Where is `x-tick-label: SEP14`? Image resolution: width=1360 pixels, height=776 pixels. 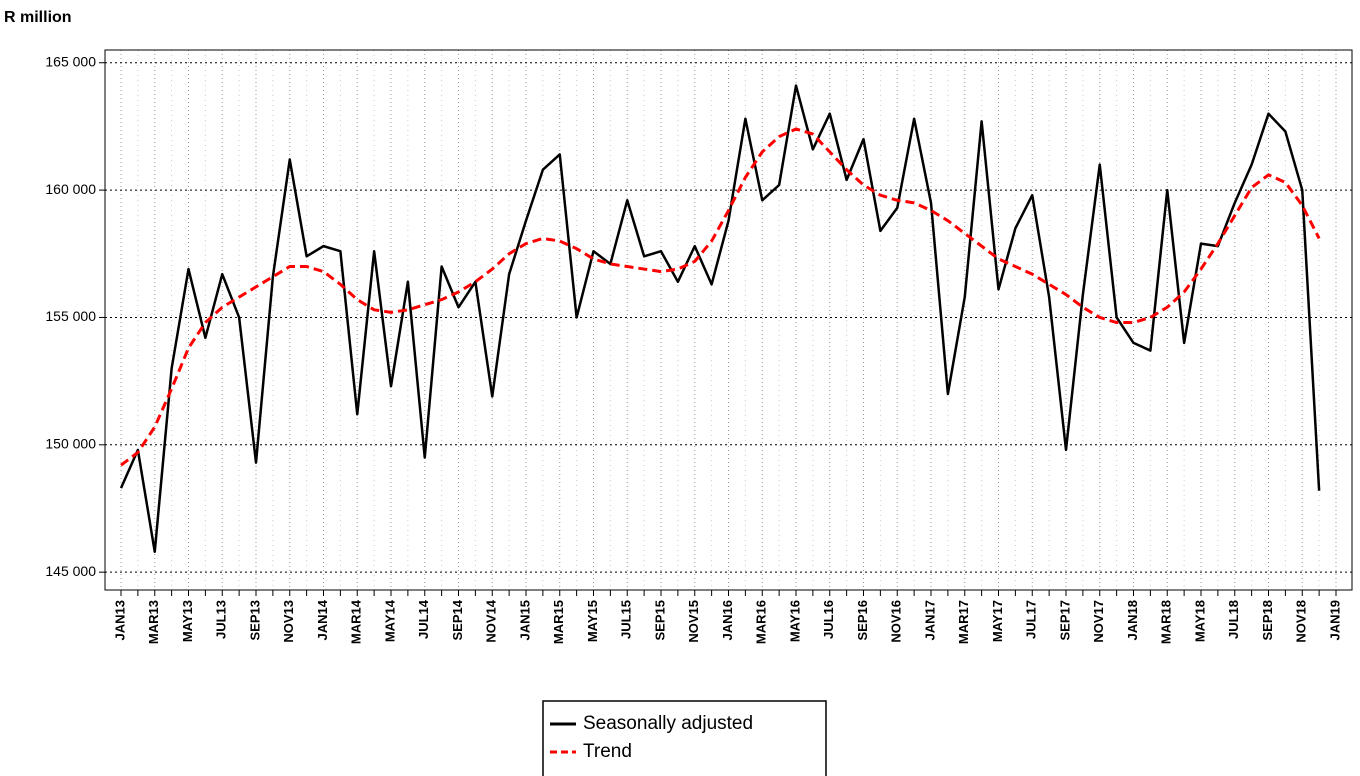
x-tick-label: SEP14 is located at coordinates (457, 619).